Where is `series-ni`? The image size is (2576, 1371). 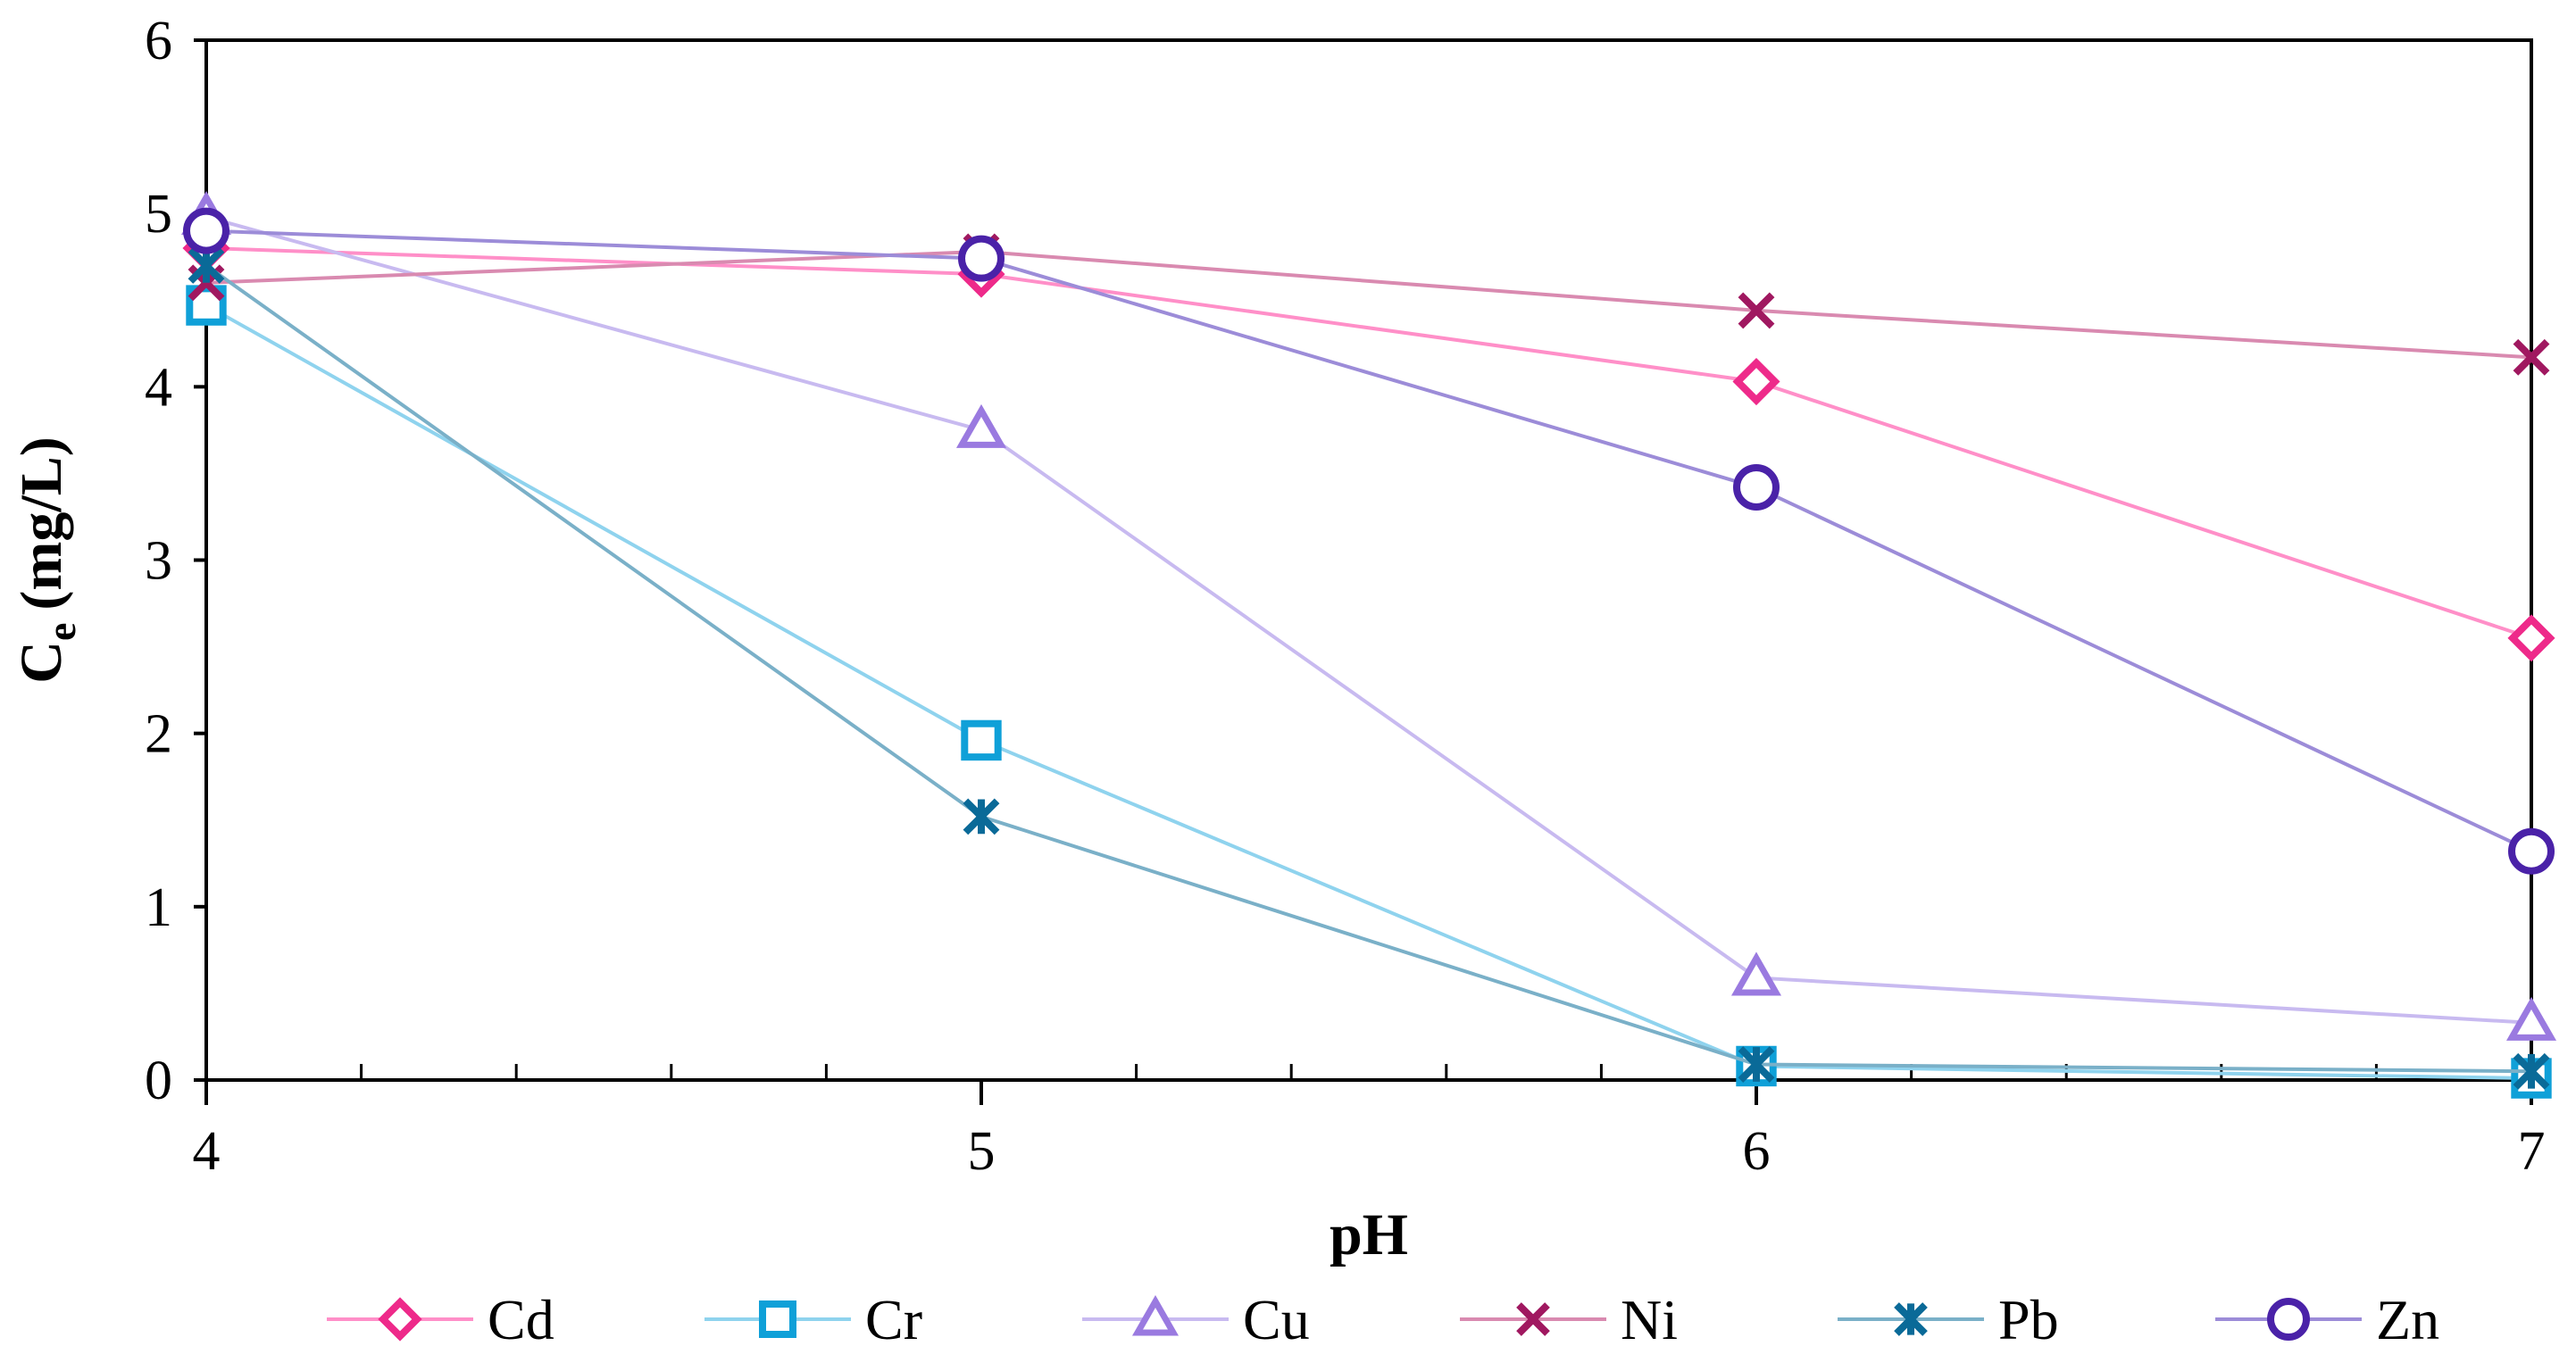
series-ni is located at coordinates (1369, 304).